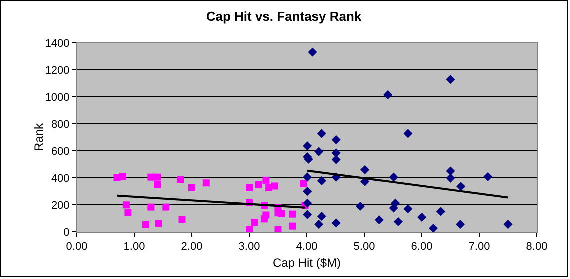 This screenshot has height=279, width=570. What do you see at coordinates (57, 44) in the screenshot?
I see `y-tick-label: 1400` at bounding box center [57, 44].